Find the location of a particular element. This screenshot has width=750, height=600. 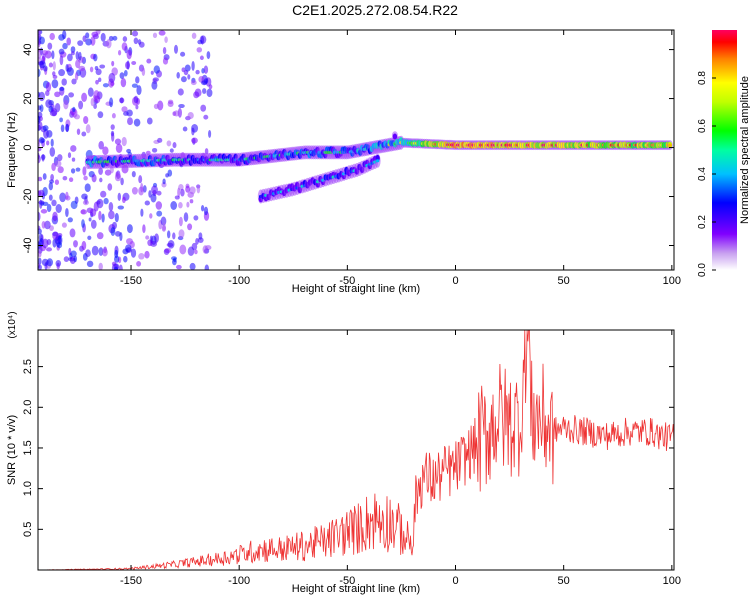

x-tick-label: 100 is located at coordinates (672, 281).